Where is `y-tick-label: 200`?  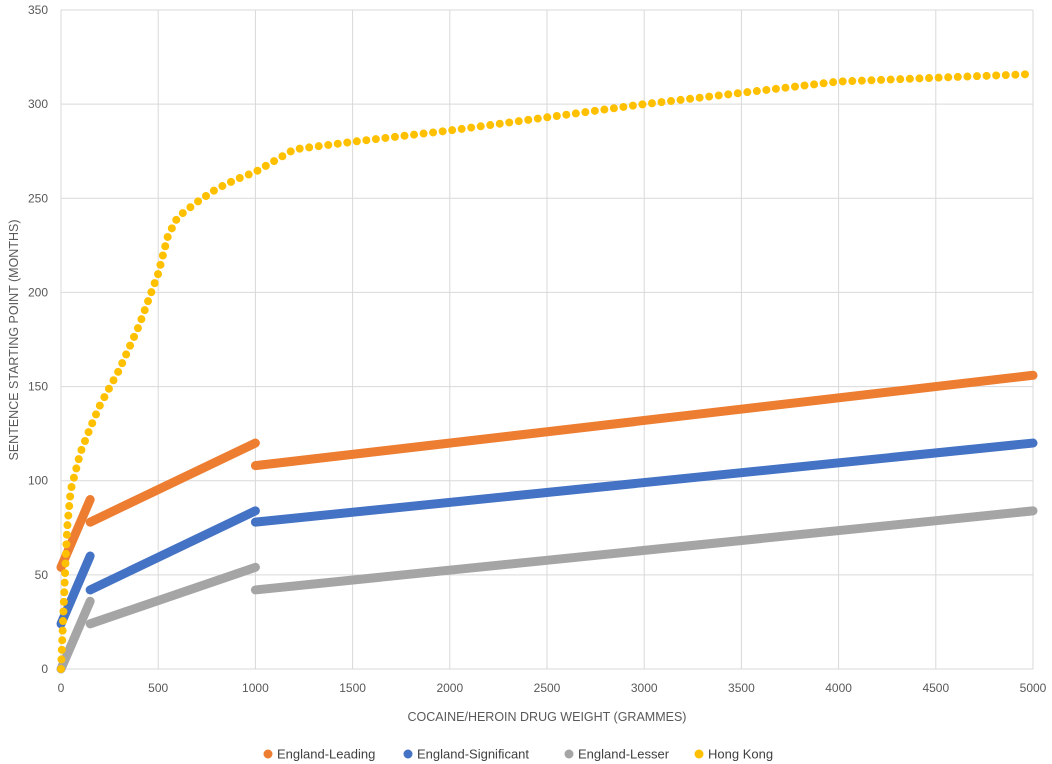 y-tick-label: 200 is located at coordinates (38, 292).